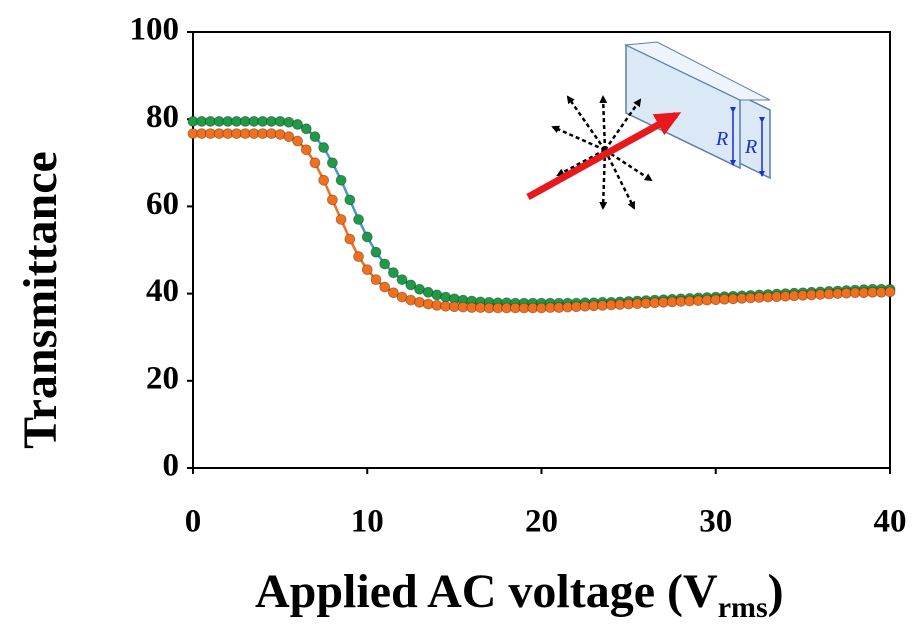  I want to click on plate-top, so click(697, 71).